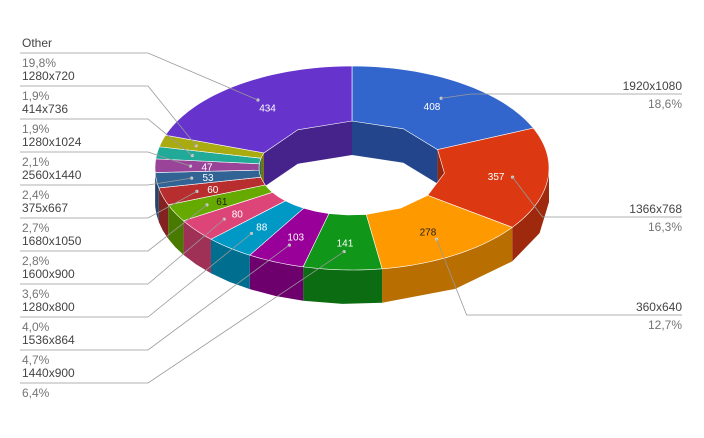  I want to click on label-name-1280x720: 1280x720, so click(48, 76).